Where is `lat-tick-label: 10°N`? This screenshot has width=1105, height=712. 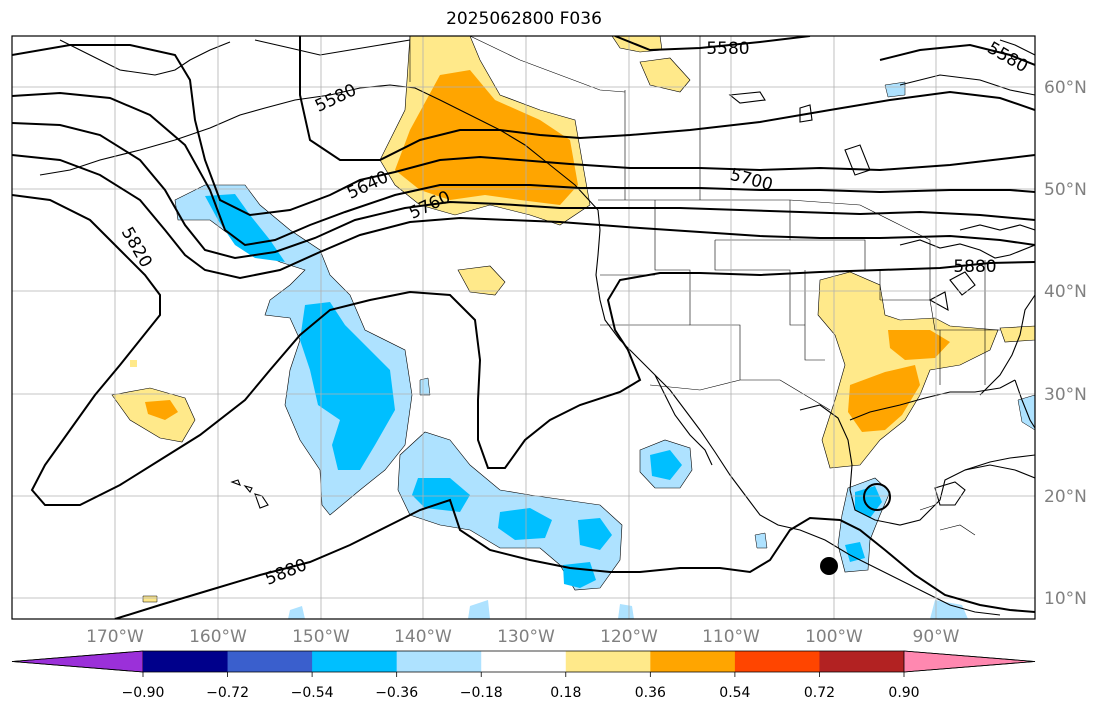
lat-tick-label: 10°N is located at coordinates (1065, 599).